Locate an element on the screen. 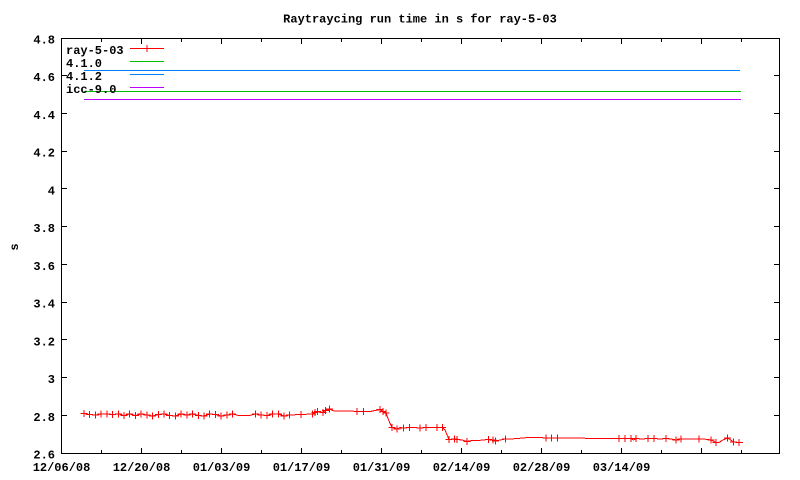 This screenshot has width=800, height=480. svg-text: icc-9.0 is located at coordinates (91, 90).